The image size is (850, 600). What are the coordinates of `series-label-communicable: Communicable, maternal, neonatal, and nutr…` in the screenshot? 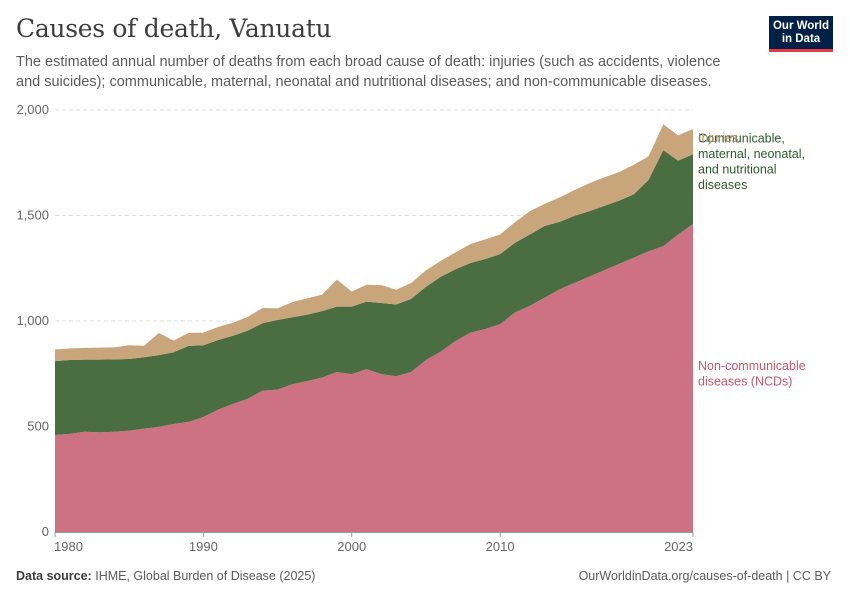 It's located at (751, 161).